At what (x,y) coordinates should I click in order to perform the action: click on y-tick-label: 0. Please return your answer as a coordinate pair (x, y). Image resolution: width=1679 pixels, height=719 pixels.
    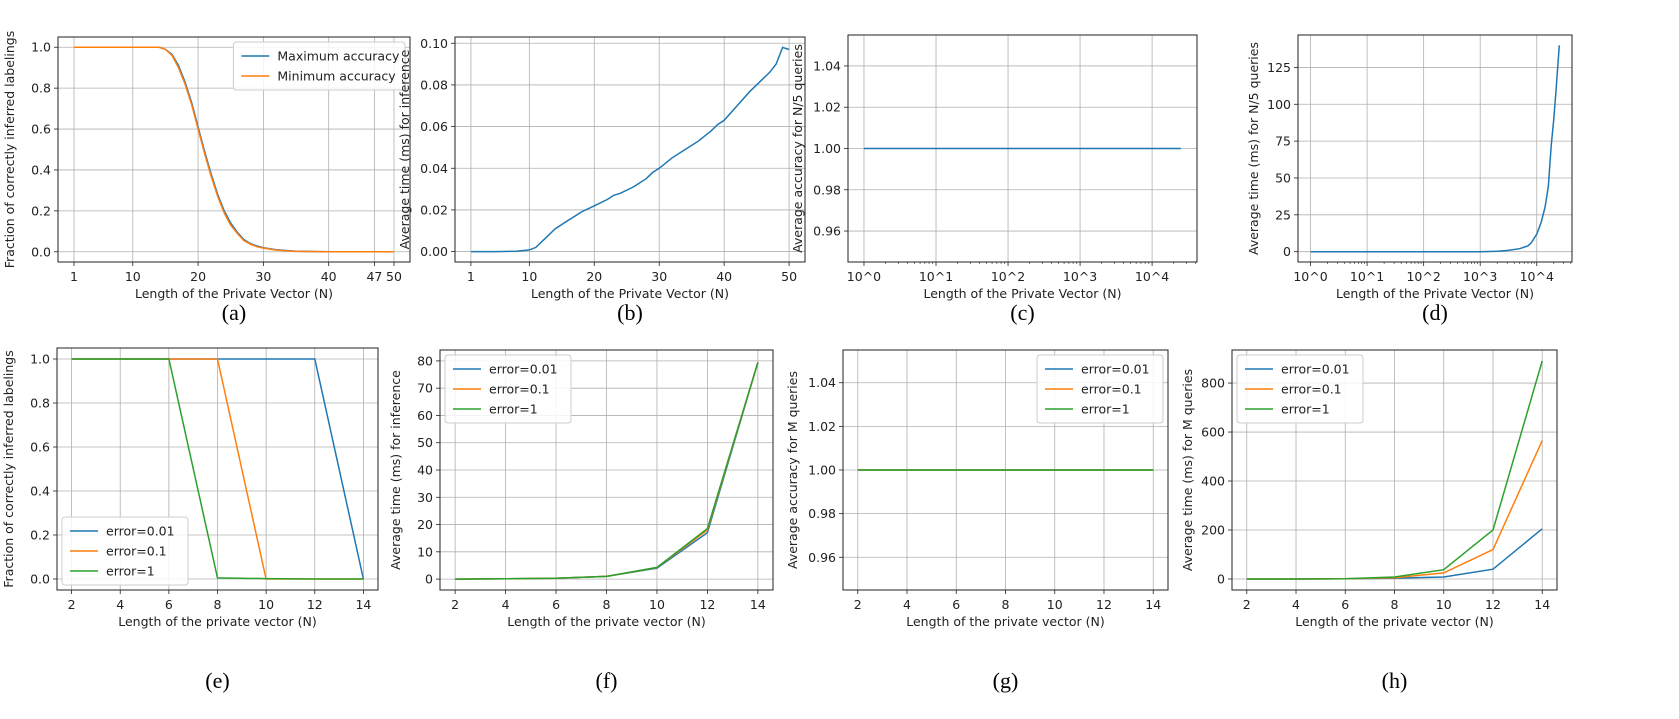
    Looking at the image, I should click on (1287, 251).